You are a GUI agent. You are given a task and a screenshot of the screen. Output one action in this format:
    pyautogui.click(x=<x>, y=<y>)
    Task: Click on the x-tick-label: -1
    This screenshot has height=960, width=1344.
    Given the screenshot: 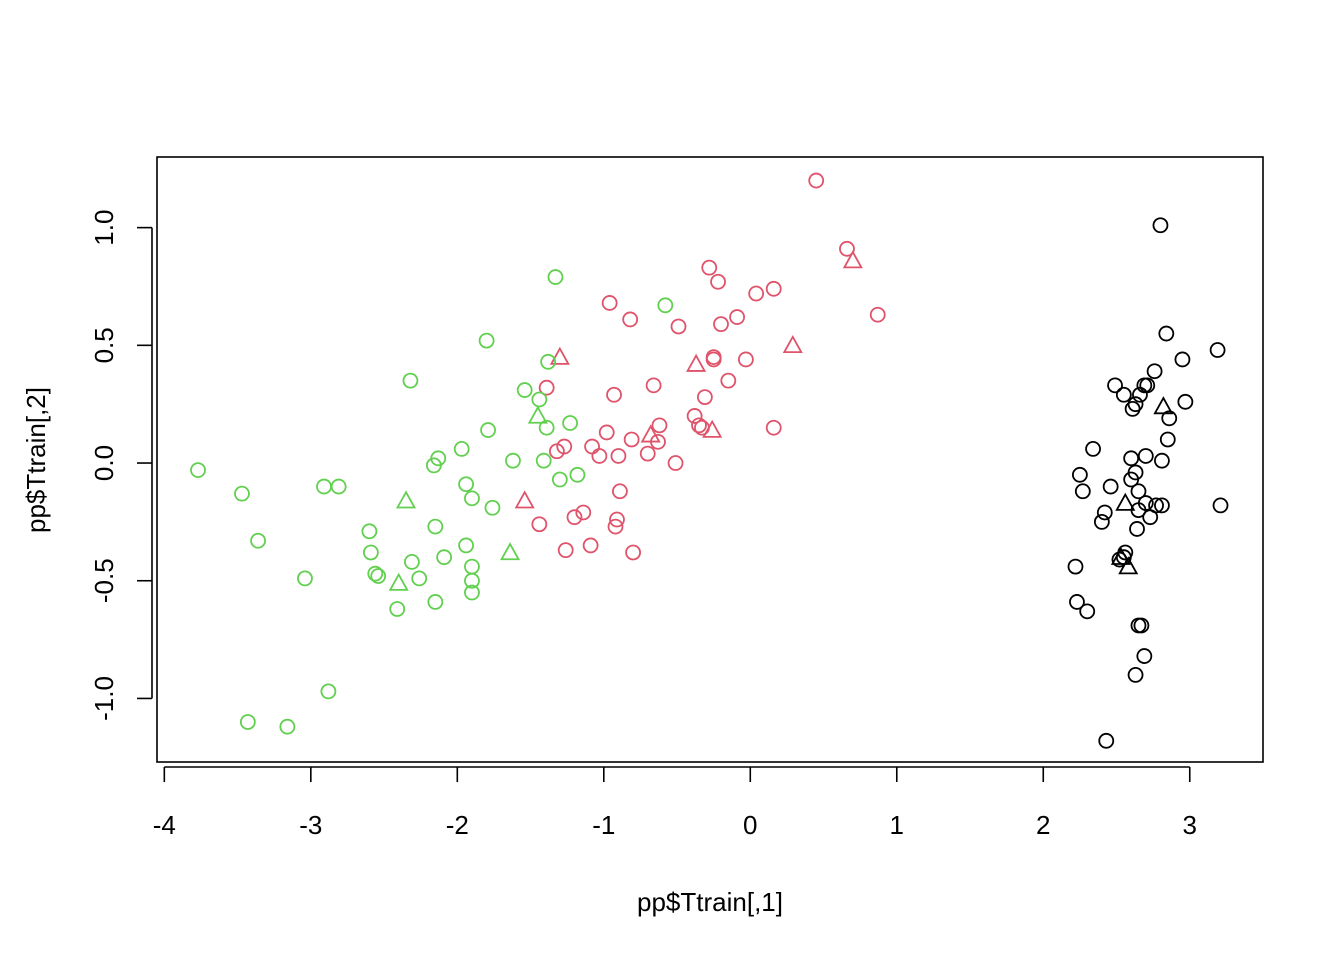 What is the action you would take?
    pyautogui.click(x=603, y=825)
    